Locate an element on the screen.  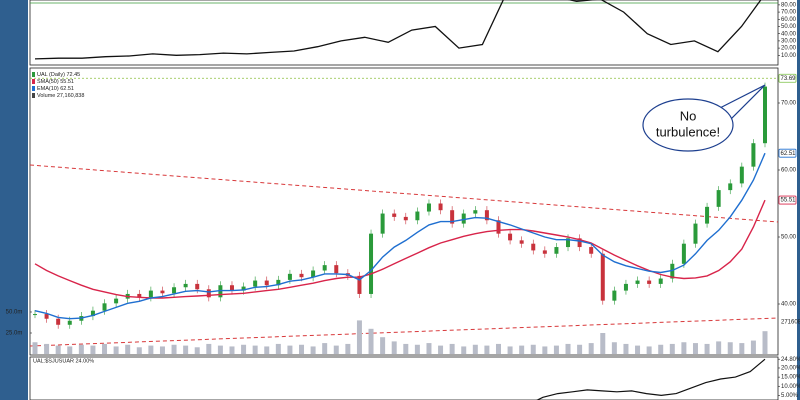
volume-last-label: 27160838 is located at coordinates (790, 323).